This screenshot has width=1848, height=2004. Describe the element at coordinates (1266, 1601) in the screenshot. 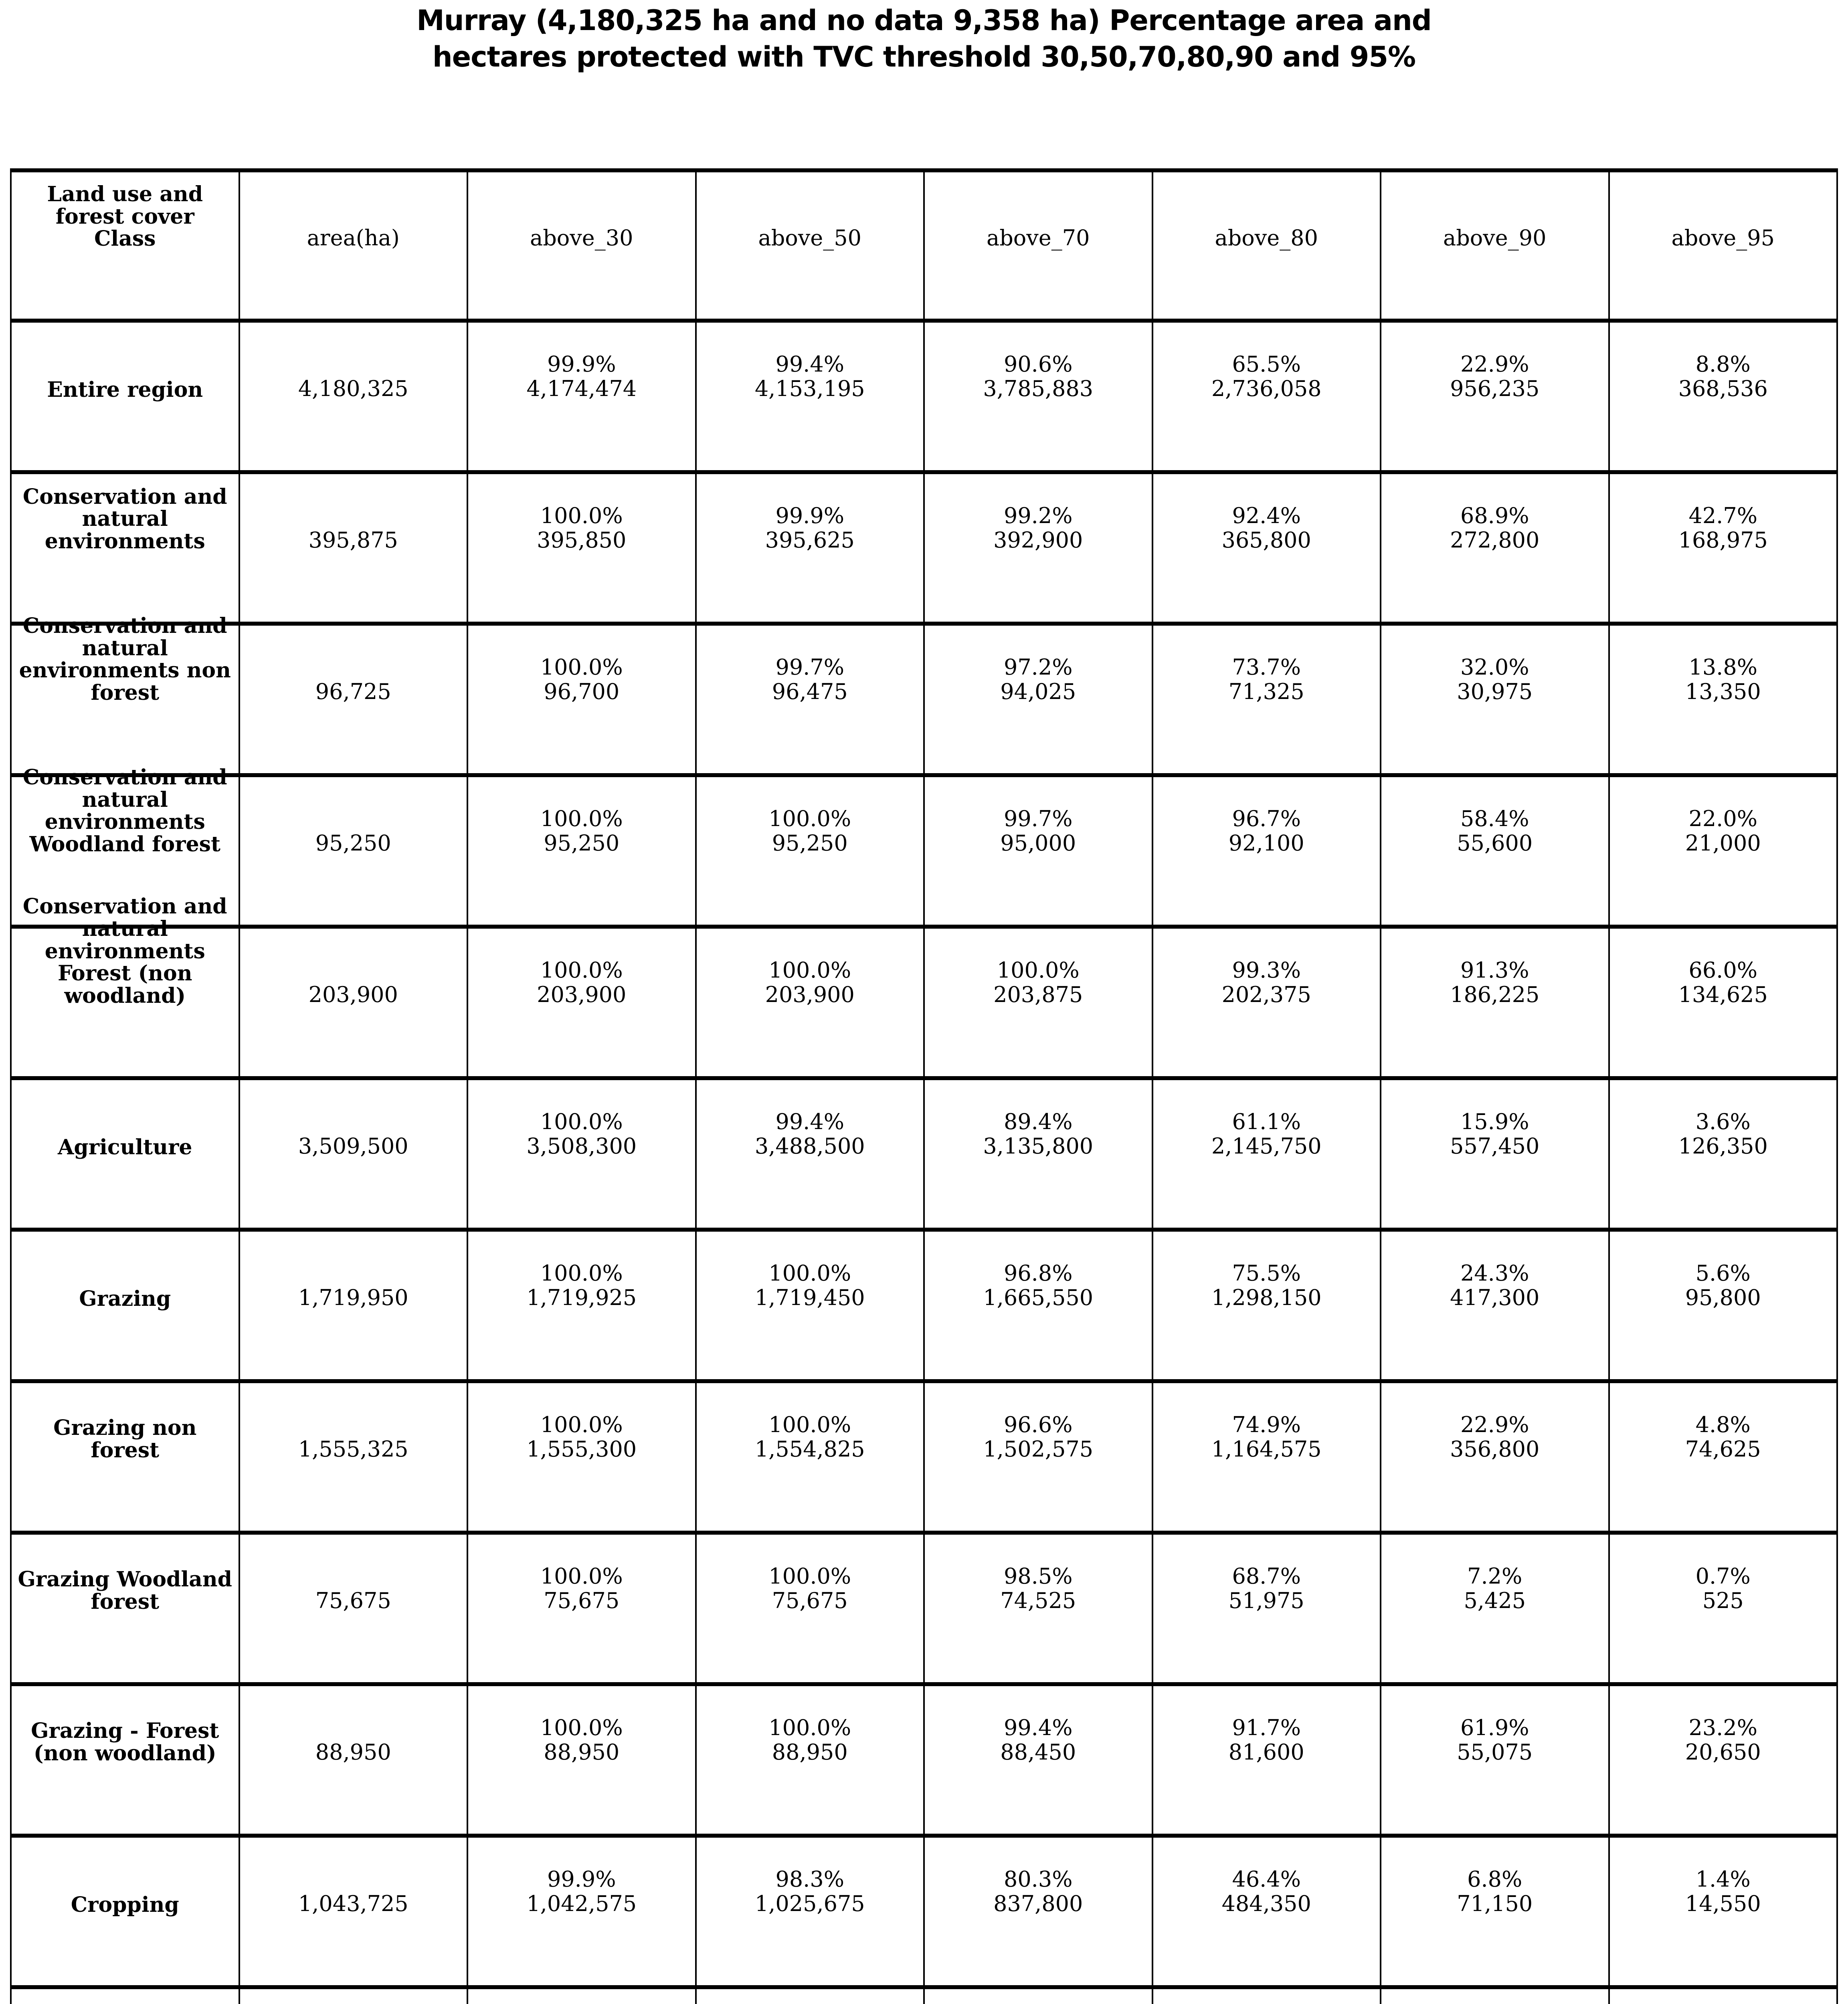

I see `hectares-value: 51,975` at that location.